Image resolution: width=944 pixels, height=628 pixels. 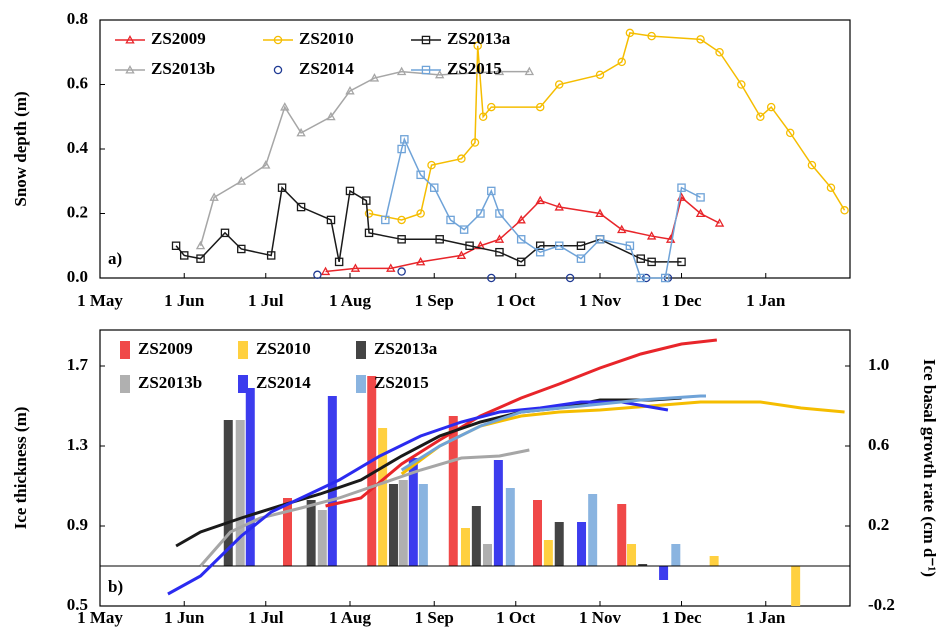 I want to click on x-tick-label: 1 Aug, so click(x=350, y=617).